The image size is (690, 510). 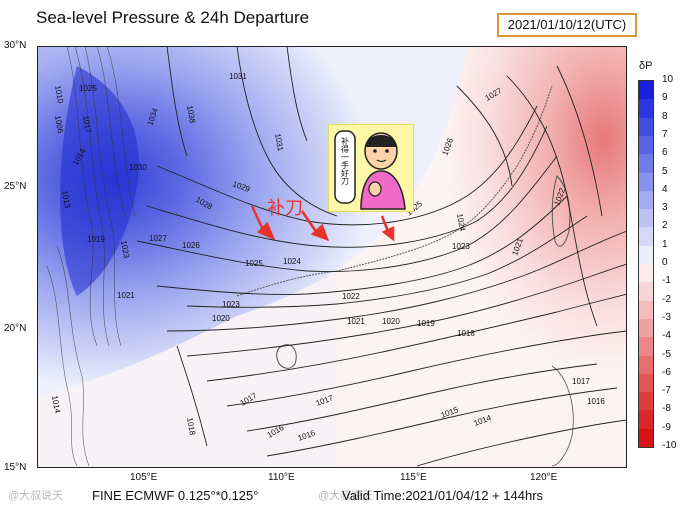 What do you see at coordinates (665, 226) in the screenshot?
I see `colorbar-tick-label: 2` at bounding box center [665, 226].